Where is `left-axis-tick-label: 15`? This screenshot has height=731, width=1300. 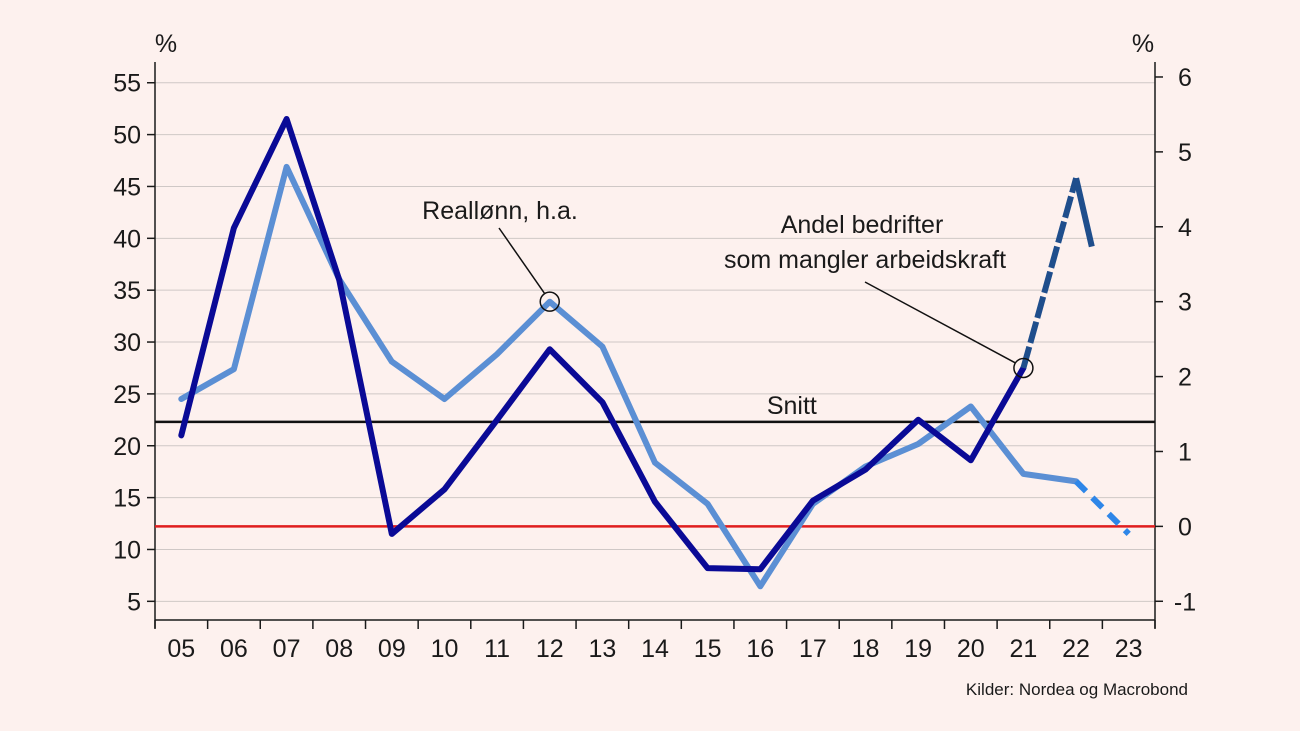
left-axis-tick-label: 15 is located at coordinates (127, 499).